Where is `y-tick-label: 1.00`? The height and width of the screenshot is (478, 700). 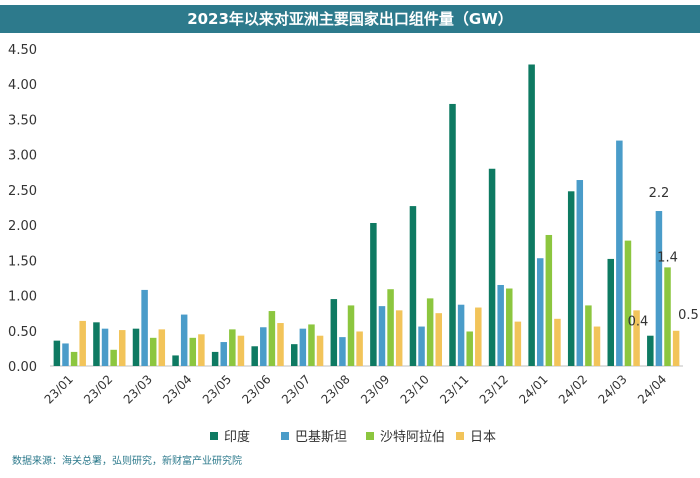
y-tick-label: 1.00 is located at coordinates (22, 297).